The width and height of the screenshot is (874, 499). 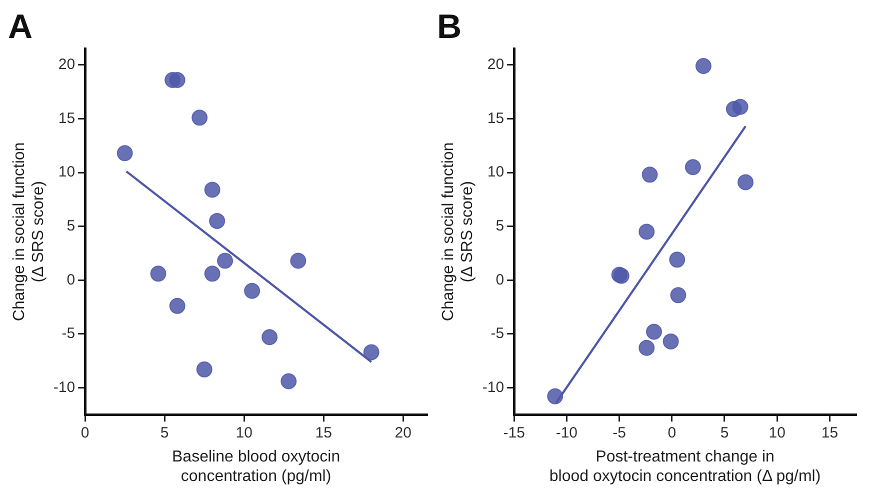 I want to click on x-tick-label: 20, so click(x=403, y=433).